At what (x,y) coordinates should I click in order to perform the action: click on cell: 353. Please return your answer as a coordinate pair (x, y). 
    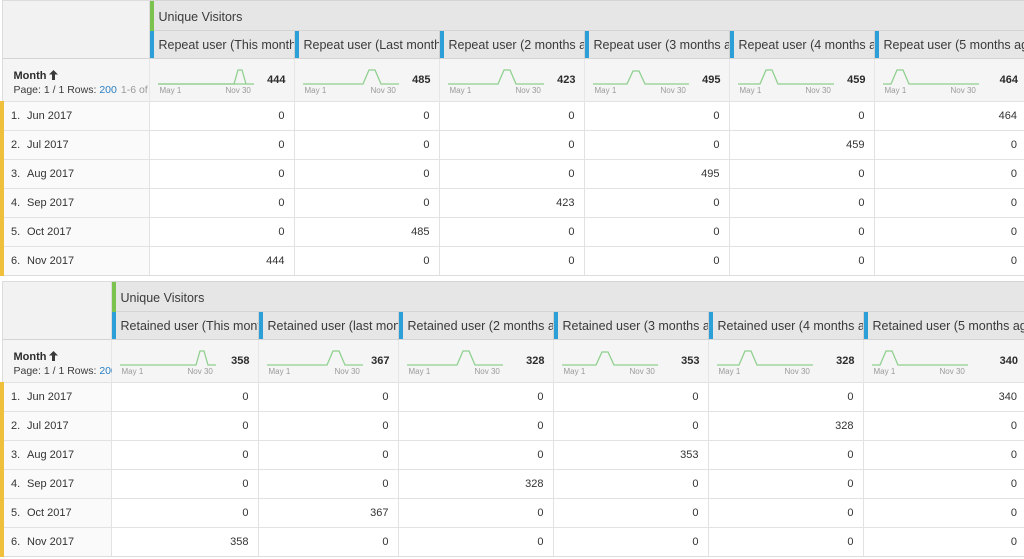
    Looking at the image, I should click on (630, 455).